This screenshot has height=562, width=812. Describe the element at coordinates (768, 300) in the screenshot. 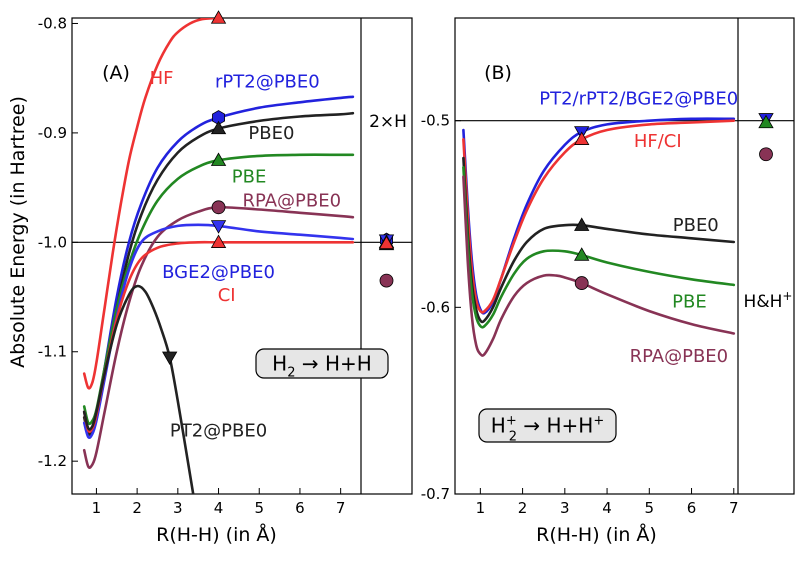

I see `separator-label: H&H+` at that location.